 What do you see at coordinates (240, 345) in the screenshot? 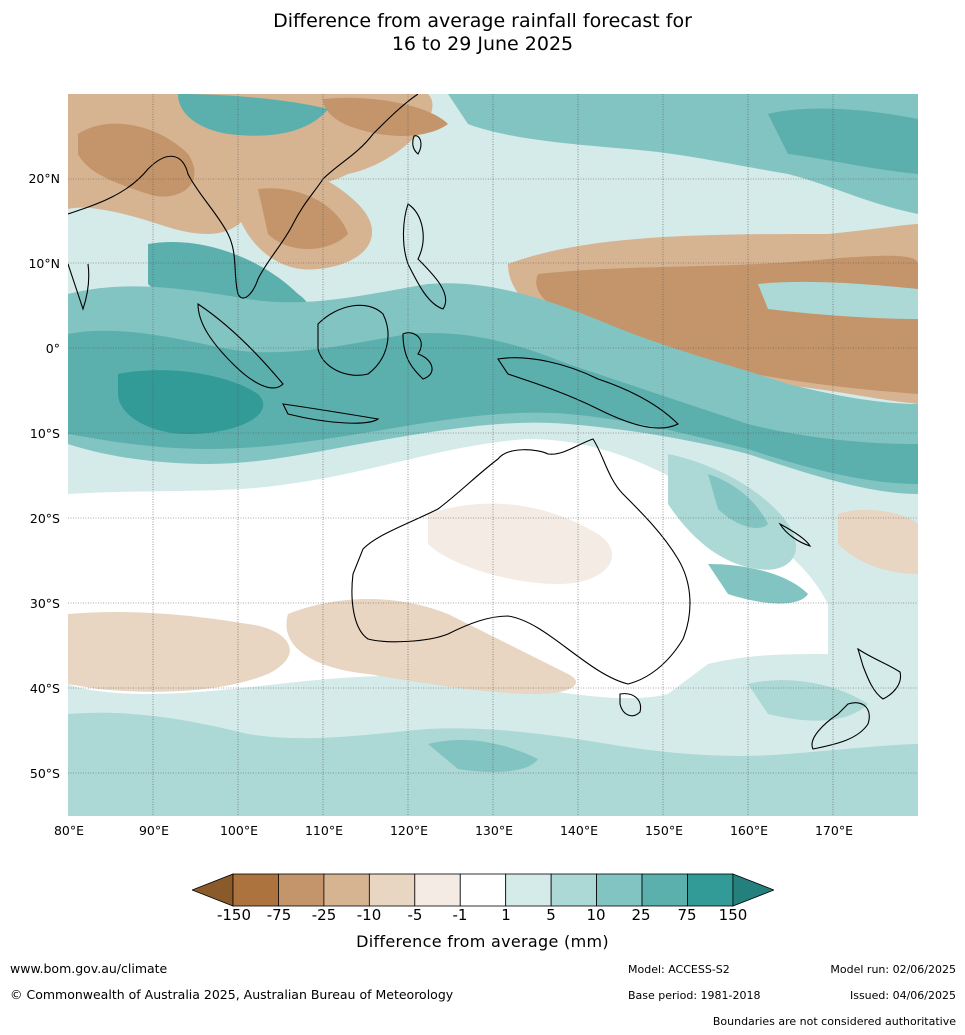
I see `sumatra-coastline` at bounding box center [240, 345].